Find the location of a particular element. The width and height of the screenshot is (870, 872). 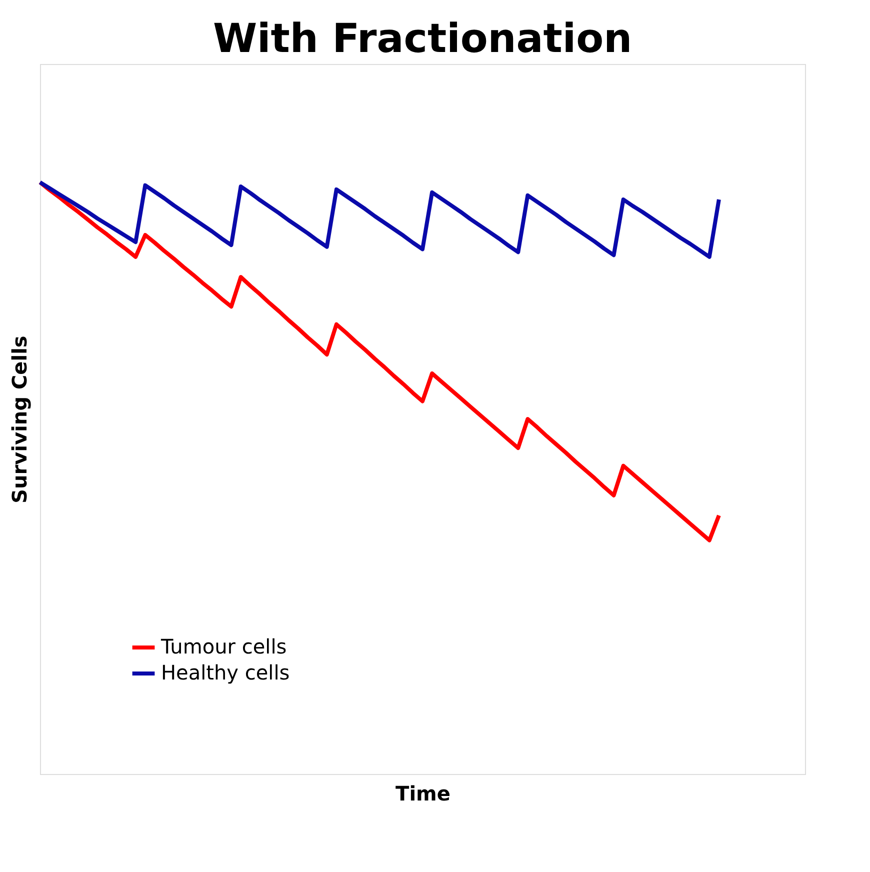

x-axis-title: Time is located at coordinates (423, 794).